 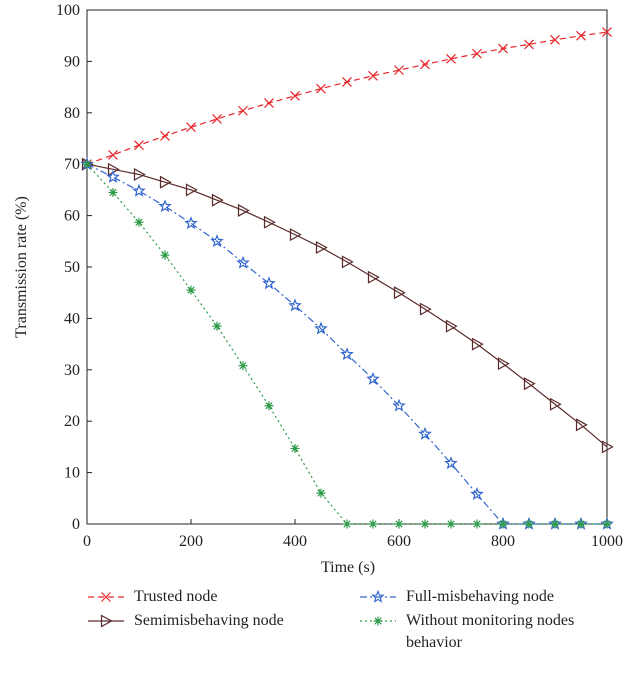 What do you see at coordinates (72, 421) in the screenshot?
I see `y-tick-label: 20` at bounding box center [72, 421].